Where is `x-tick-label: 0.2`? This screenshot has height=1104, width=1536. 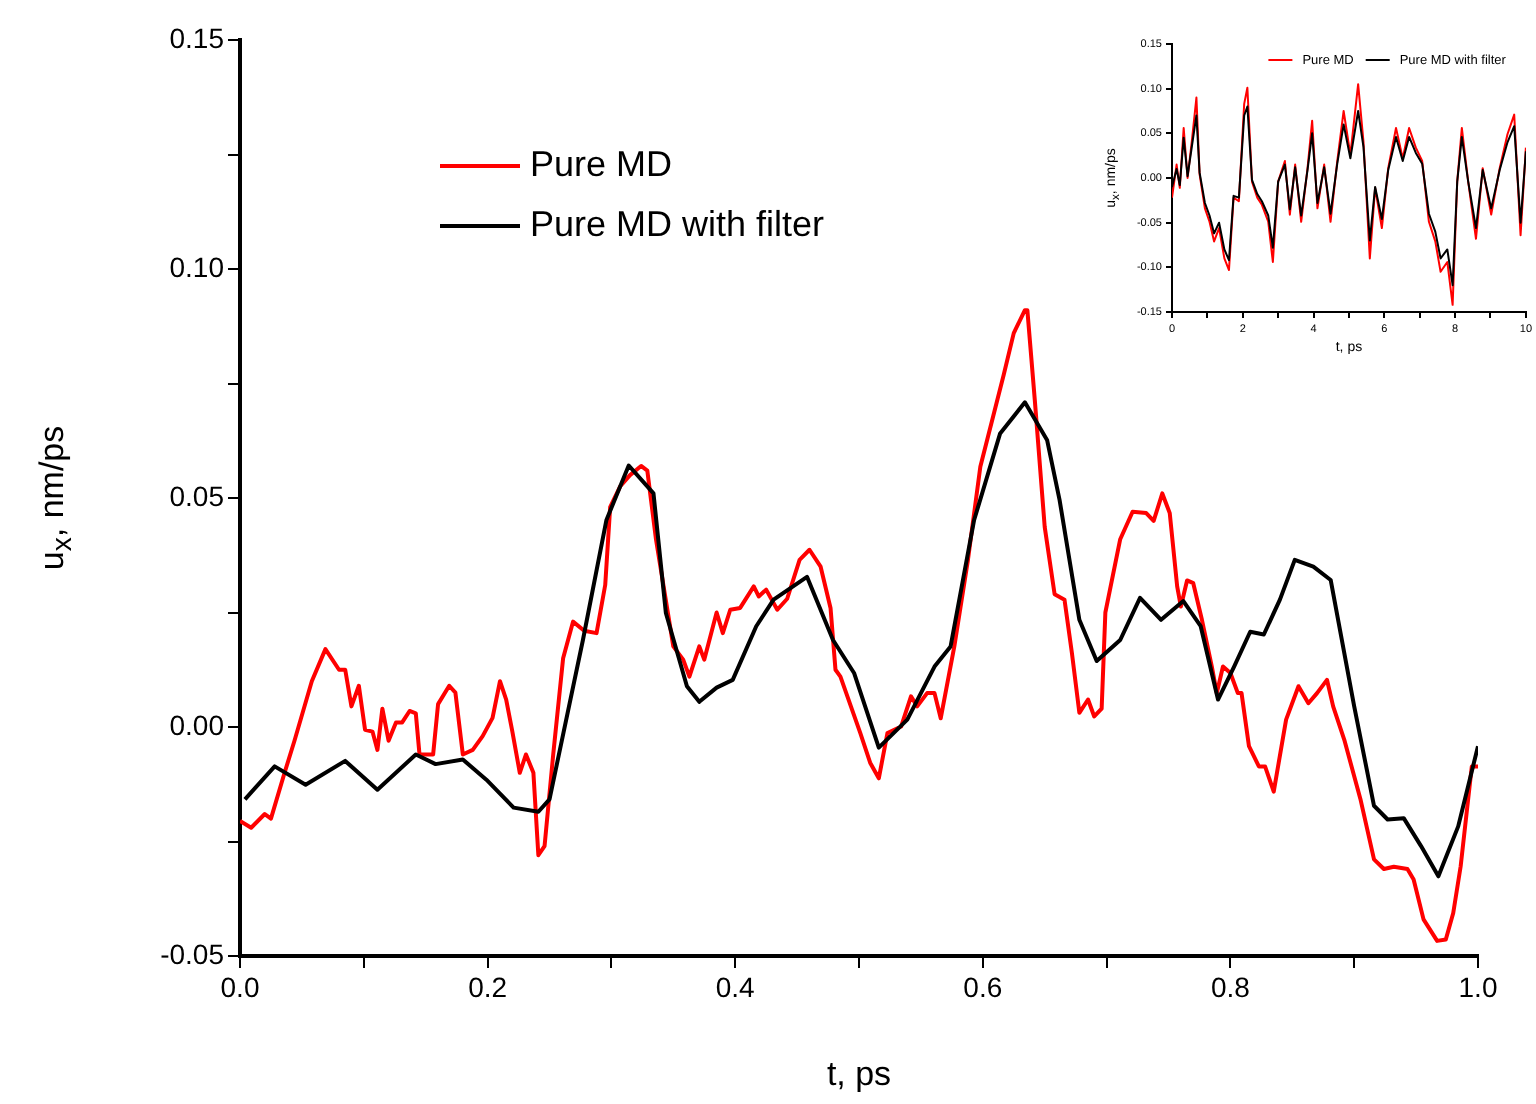 x-tick-label: 0.2 is located at coordinates (488, 986).